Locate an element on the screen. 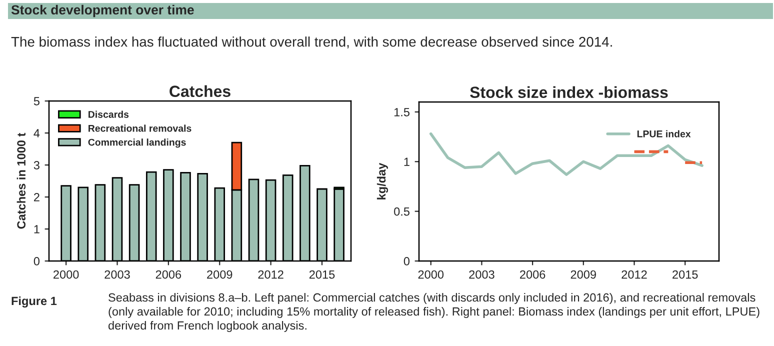 The width and height of the screenshot is (774, 346). chart-title: Stock size index -biomass is located at coordinates (569, 92).